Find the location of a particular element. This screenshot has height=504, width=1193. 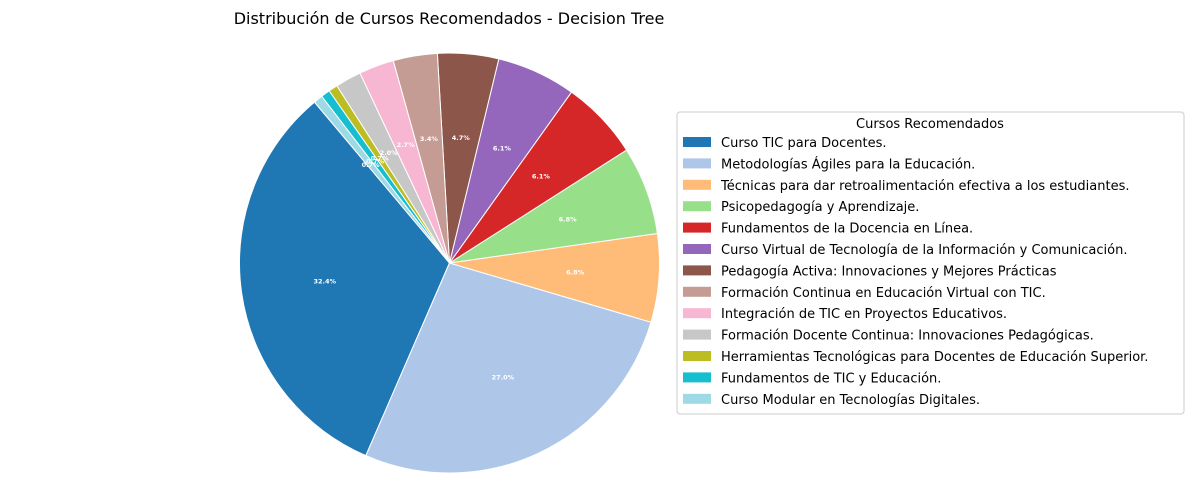

legend-label: Curso Modular en Tecnologías Digitales. is located at coordinates (850, 400).